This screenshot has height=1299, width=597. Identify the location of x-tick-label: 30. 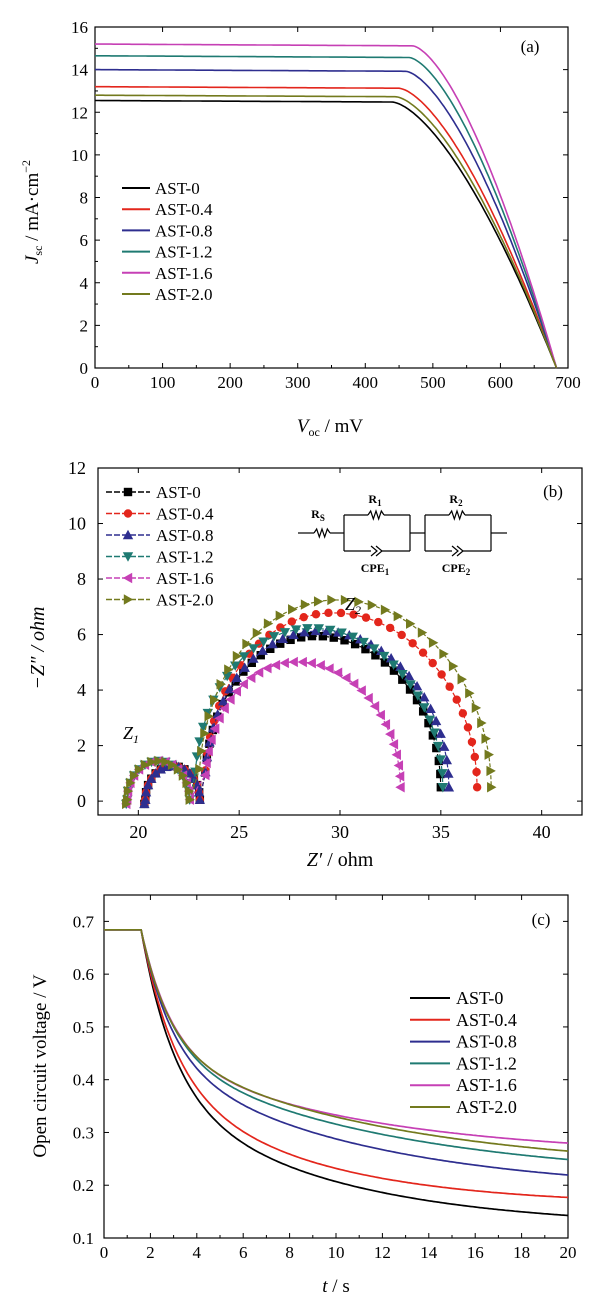
(340, 832).